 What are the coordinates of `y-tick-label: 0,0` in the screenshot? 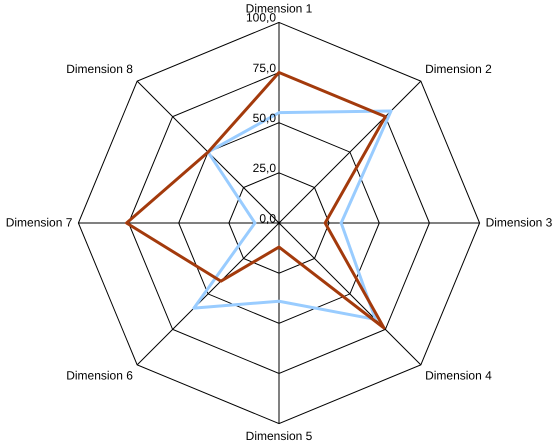 It's located at (267, 218).